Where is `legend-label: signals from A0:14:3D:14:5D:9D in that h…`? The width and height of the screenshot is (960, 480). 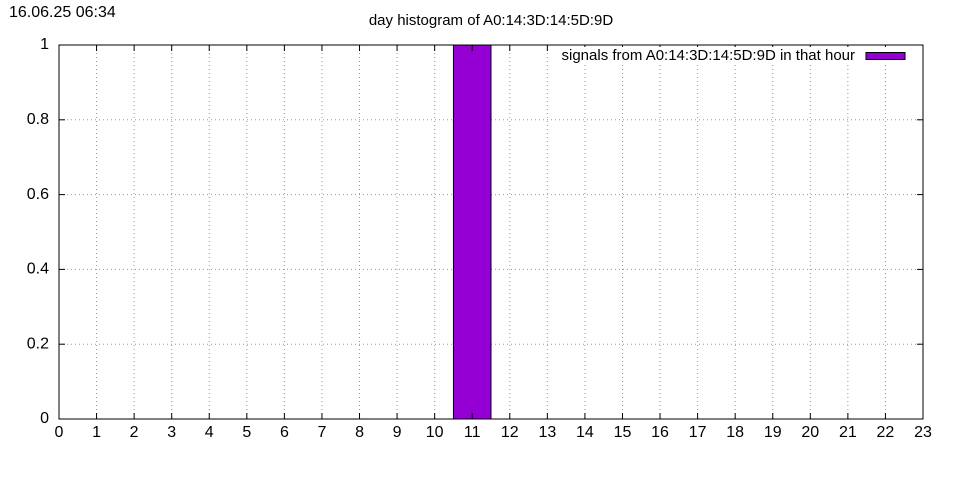 legend-label: signals from A0:14:3D:14:5D:9D in that h… is located at coordinates (709, 55).